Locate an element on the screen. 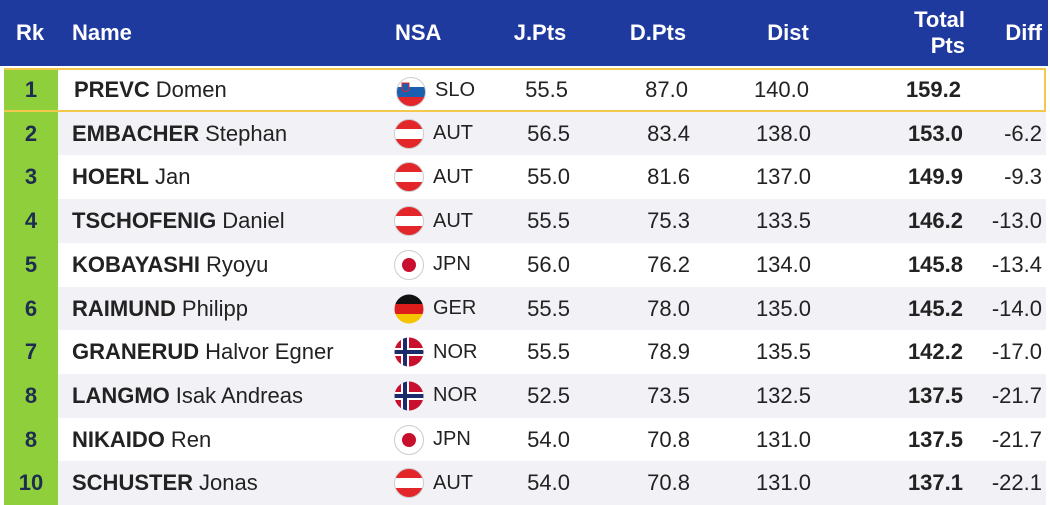 The image size is (1050, 505). dpts-cell: 70.8 is located at coordinates (668, 483).